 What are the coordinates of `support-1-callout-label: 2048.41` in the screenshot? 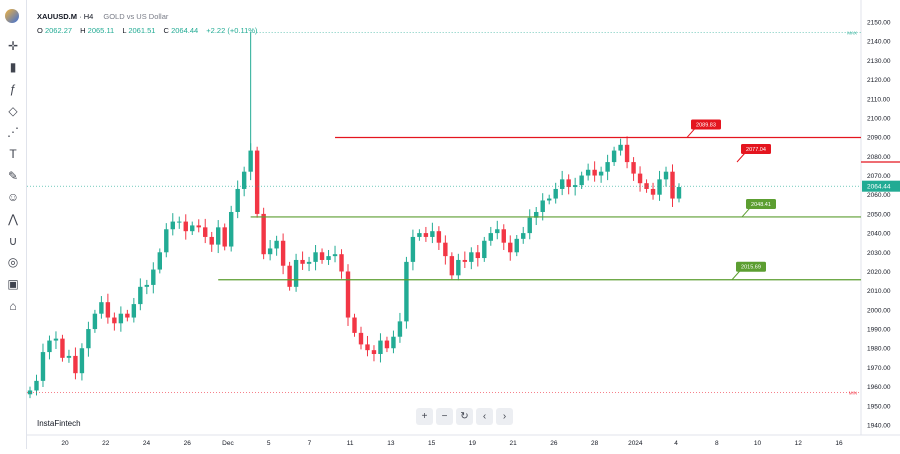 It's located at (761, 205).